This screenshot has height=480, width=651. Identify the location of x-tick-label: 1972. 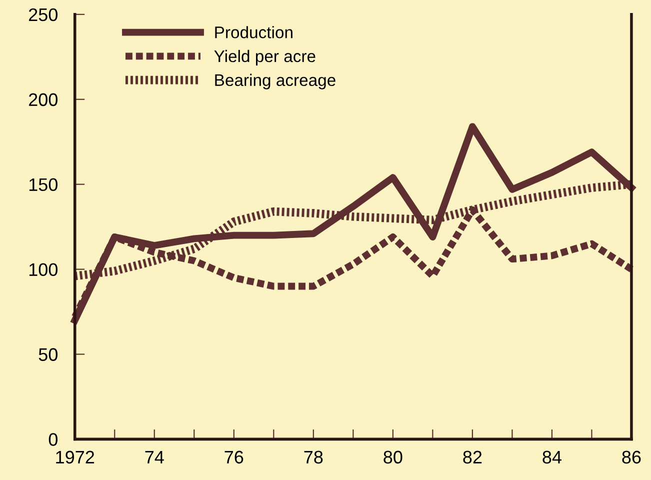
(75, 457).